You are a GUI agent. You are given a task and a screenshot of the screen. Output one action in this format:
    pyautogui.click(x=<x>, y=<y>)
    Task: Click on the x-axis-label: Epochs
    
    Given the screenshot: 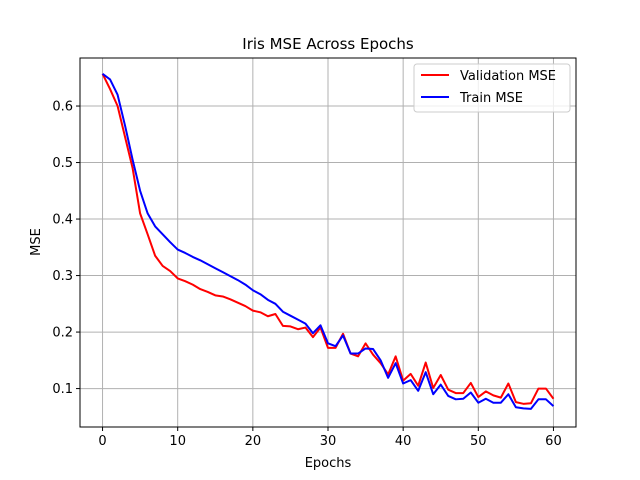 What is the action you would take?
    pyautogui.click(x=328, y=463)
    